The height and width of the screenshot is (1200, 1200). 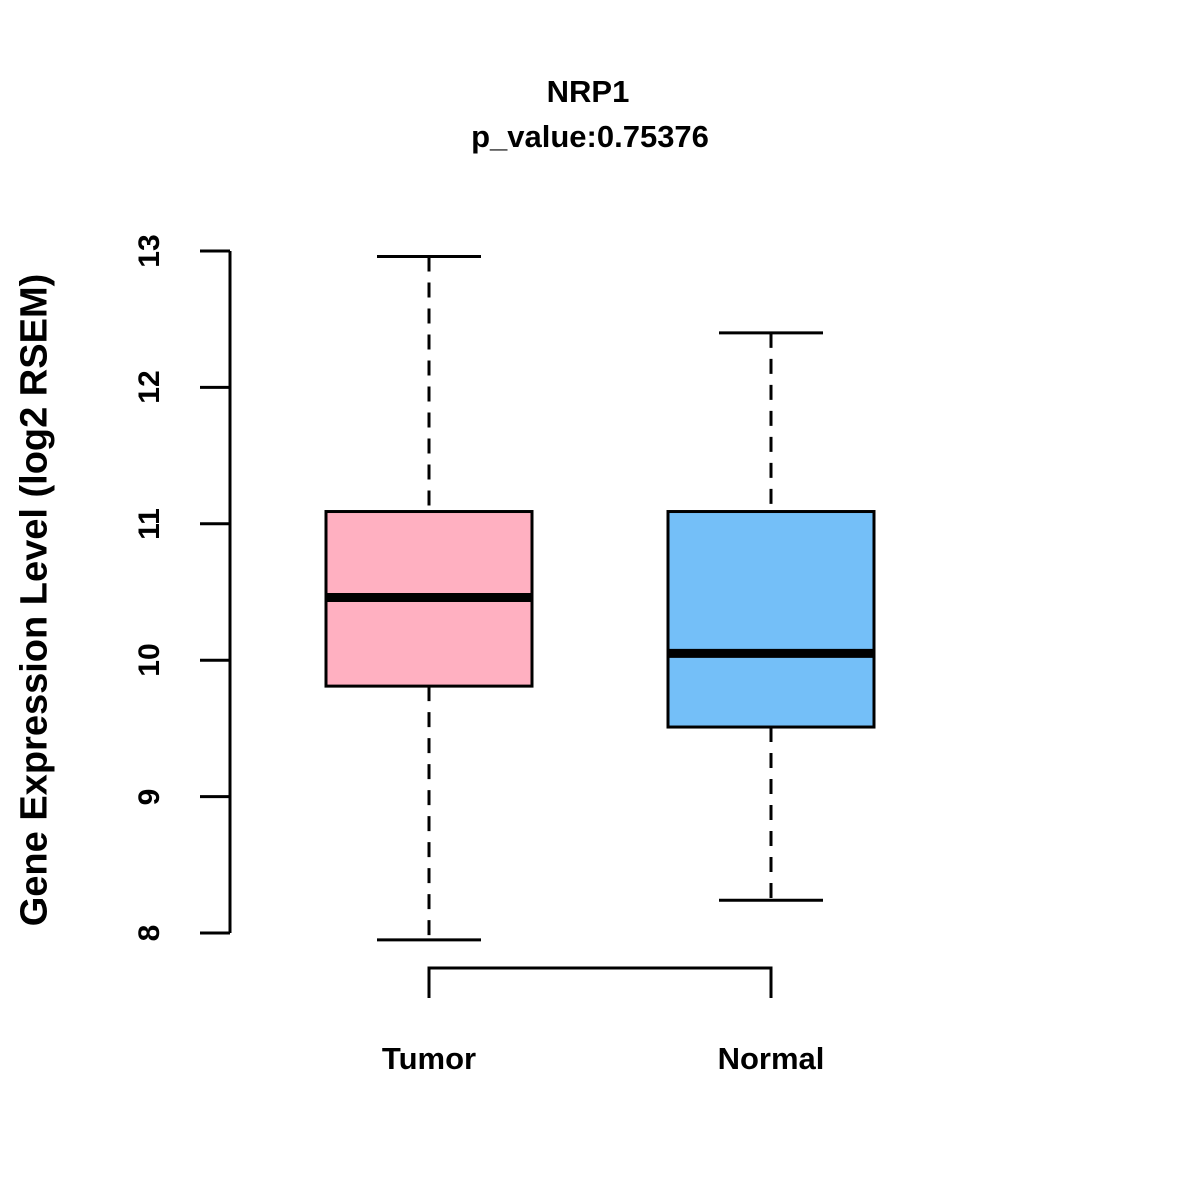 I want to click on p-value-subtitle: p_value:0.75376, so click(x=590, y=136).